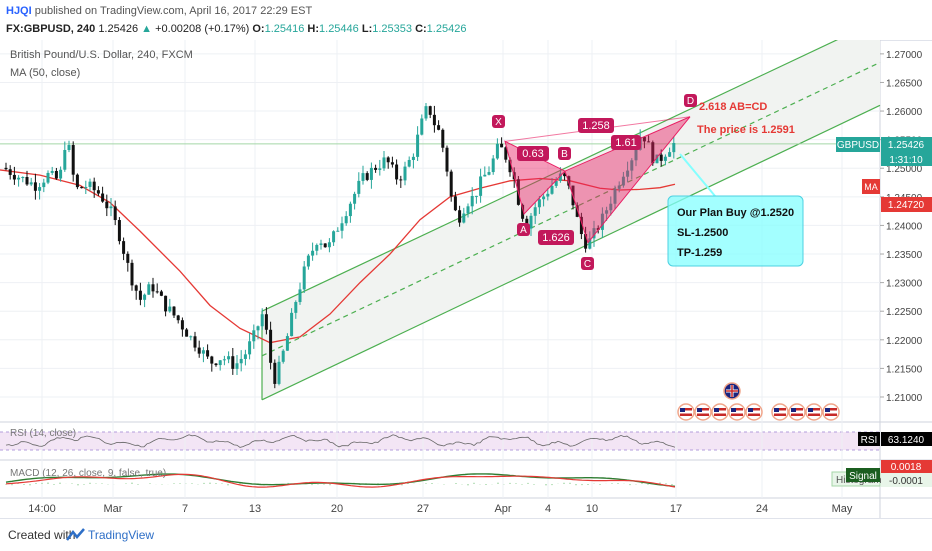 This screenshot has height=551, width=932. What do you see at coordinates (906, 145) in the screenshot?
I see `svg-text: 1.25426` at bounding box center [906, 145].